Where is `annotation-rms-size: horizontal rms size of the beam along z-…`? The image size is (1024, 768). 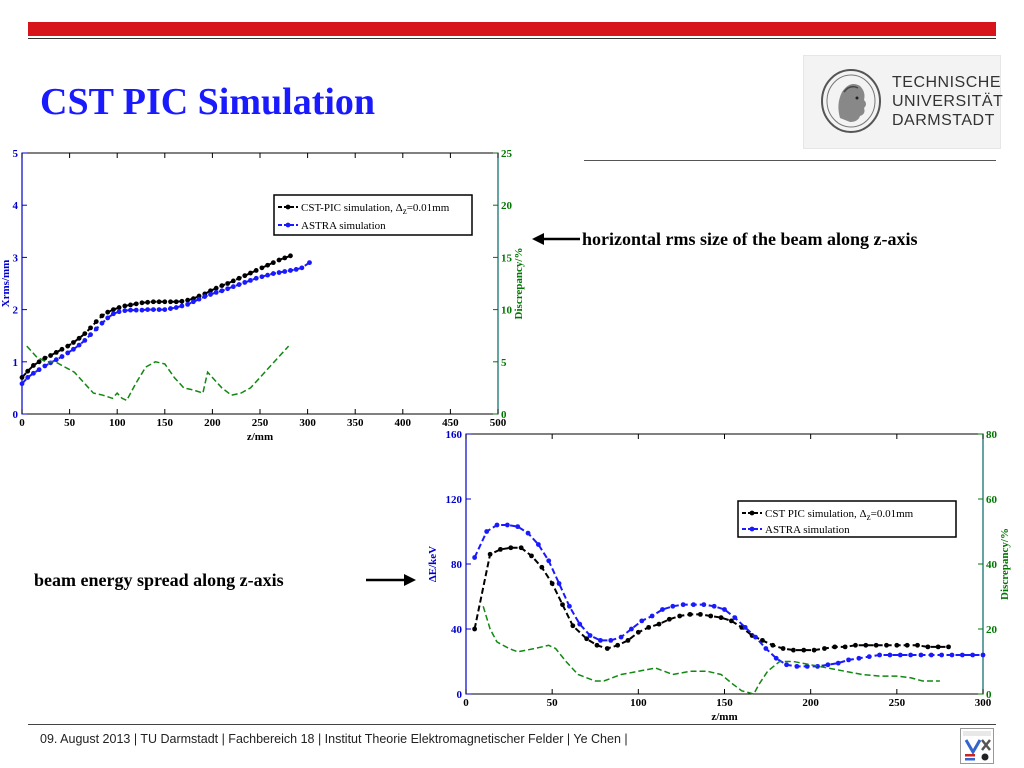
annotation-rms-size: horizontal rms size of the beam along z-… is located at coordinates (750, 239).